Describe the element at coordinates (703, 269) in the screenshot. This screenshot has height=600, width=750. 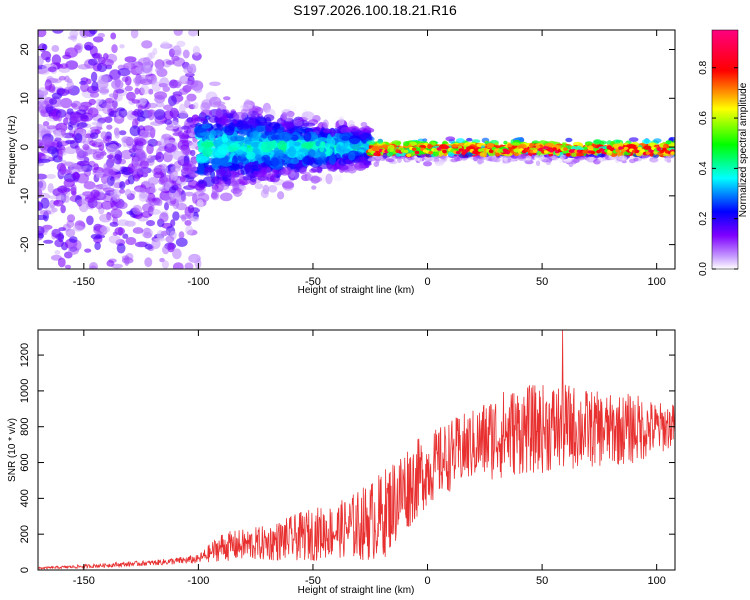
I see `colorbar-tick-label: 0.0` at that location.